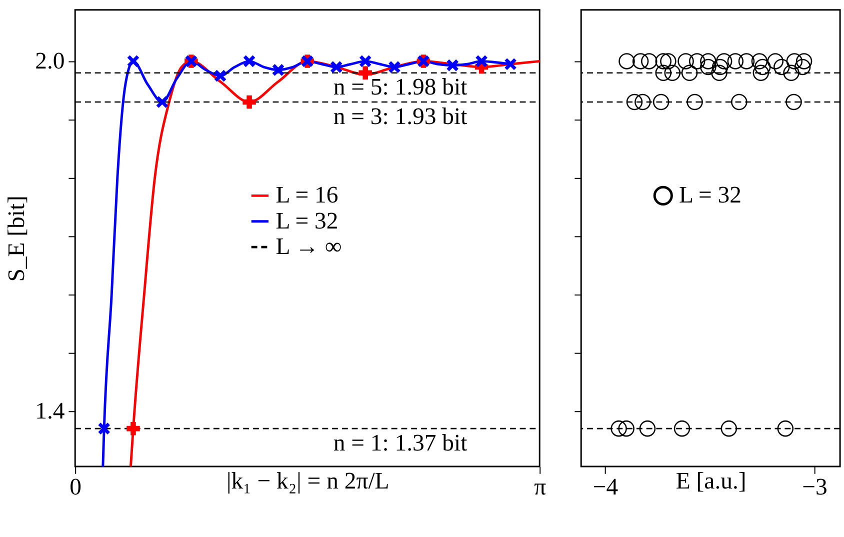 The width and height of the screenshot is (844, 537). Describe the element at coordinates (307, 195) in the screenshot. I see `legend-label: L = 16` at that location.